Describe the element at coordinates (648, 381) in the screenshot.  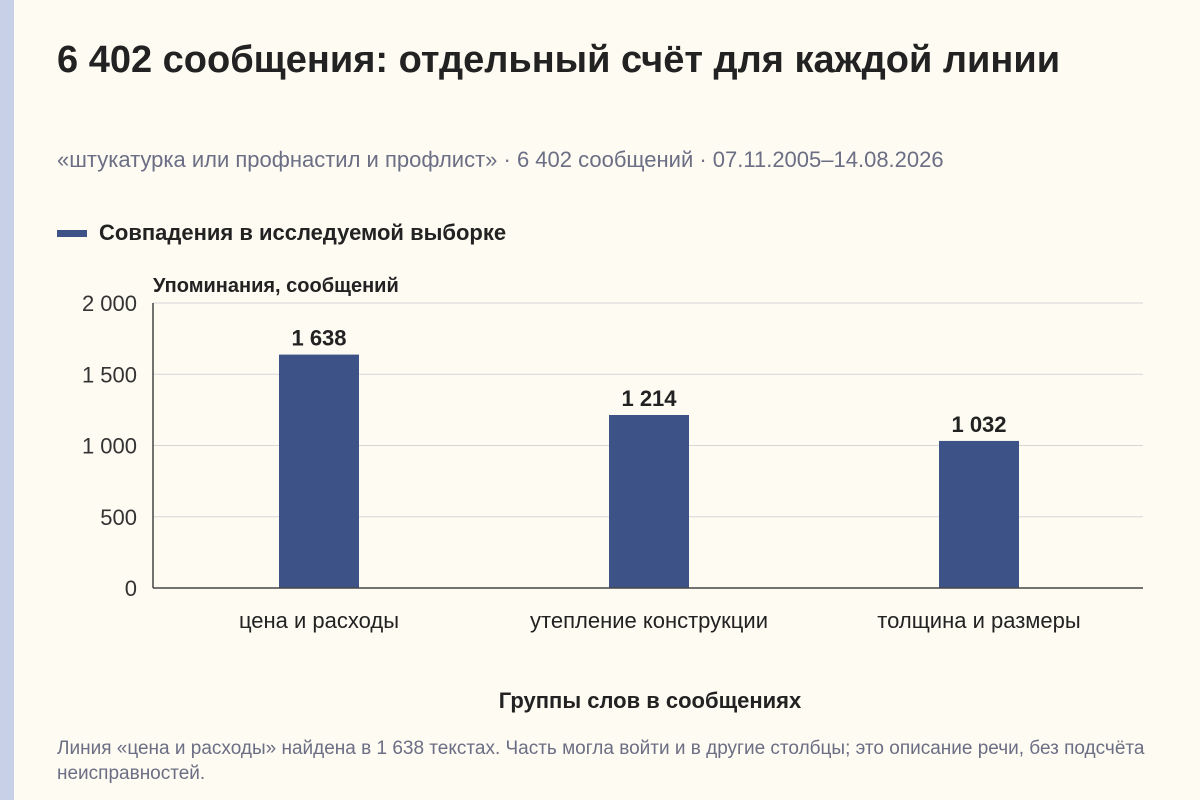
I see `bar-value-labels: 1 638 1 214 1 032` at that location.